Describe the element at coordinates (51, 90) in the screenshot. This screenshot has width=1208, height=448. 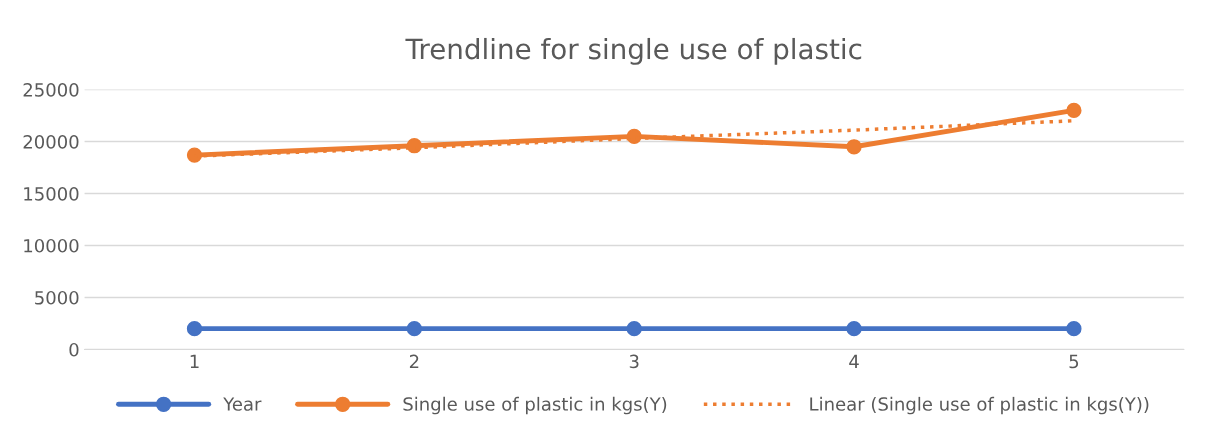
I see `y-tick-label: 25000` at that location.